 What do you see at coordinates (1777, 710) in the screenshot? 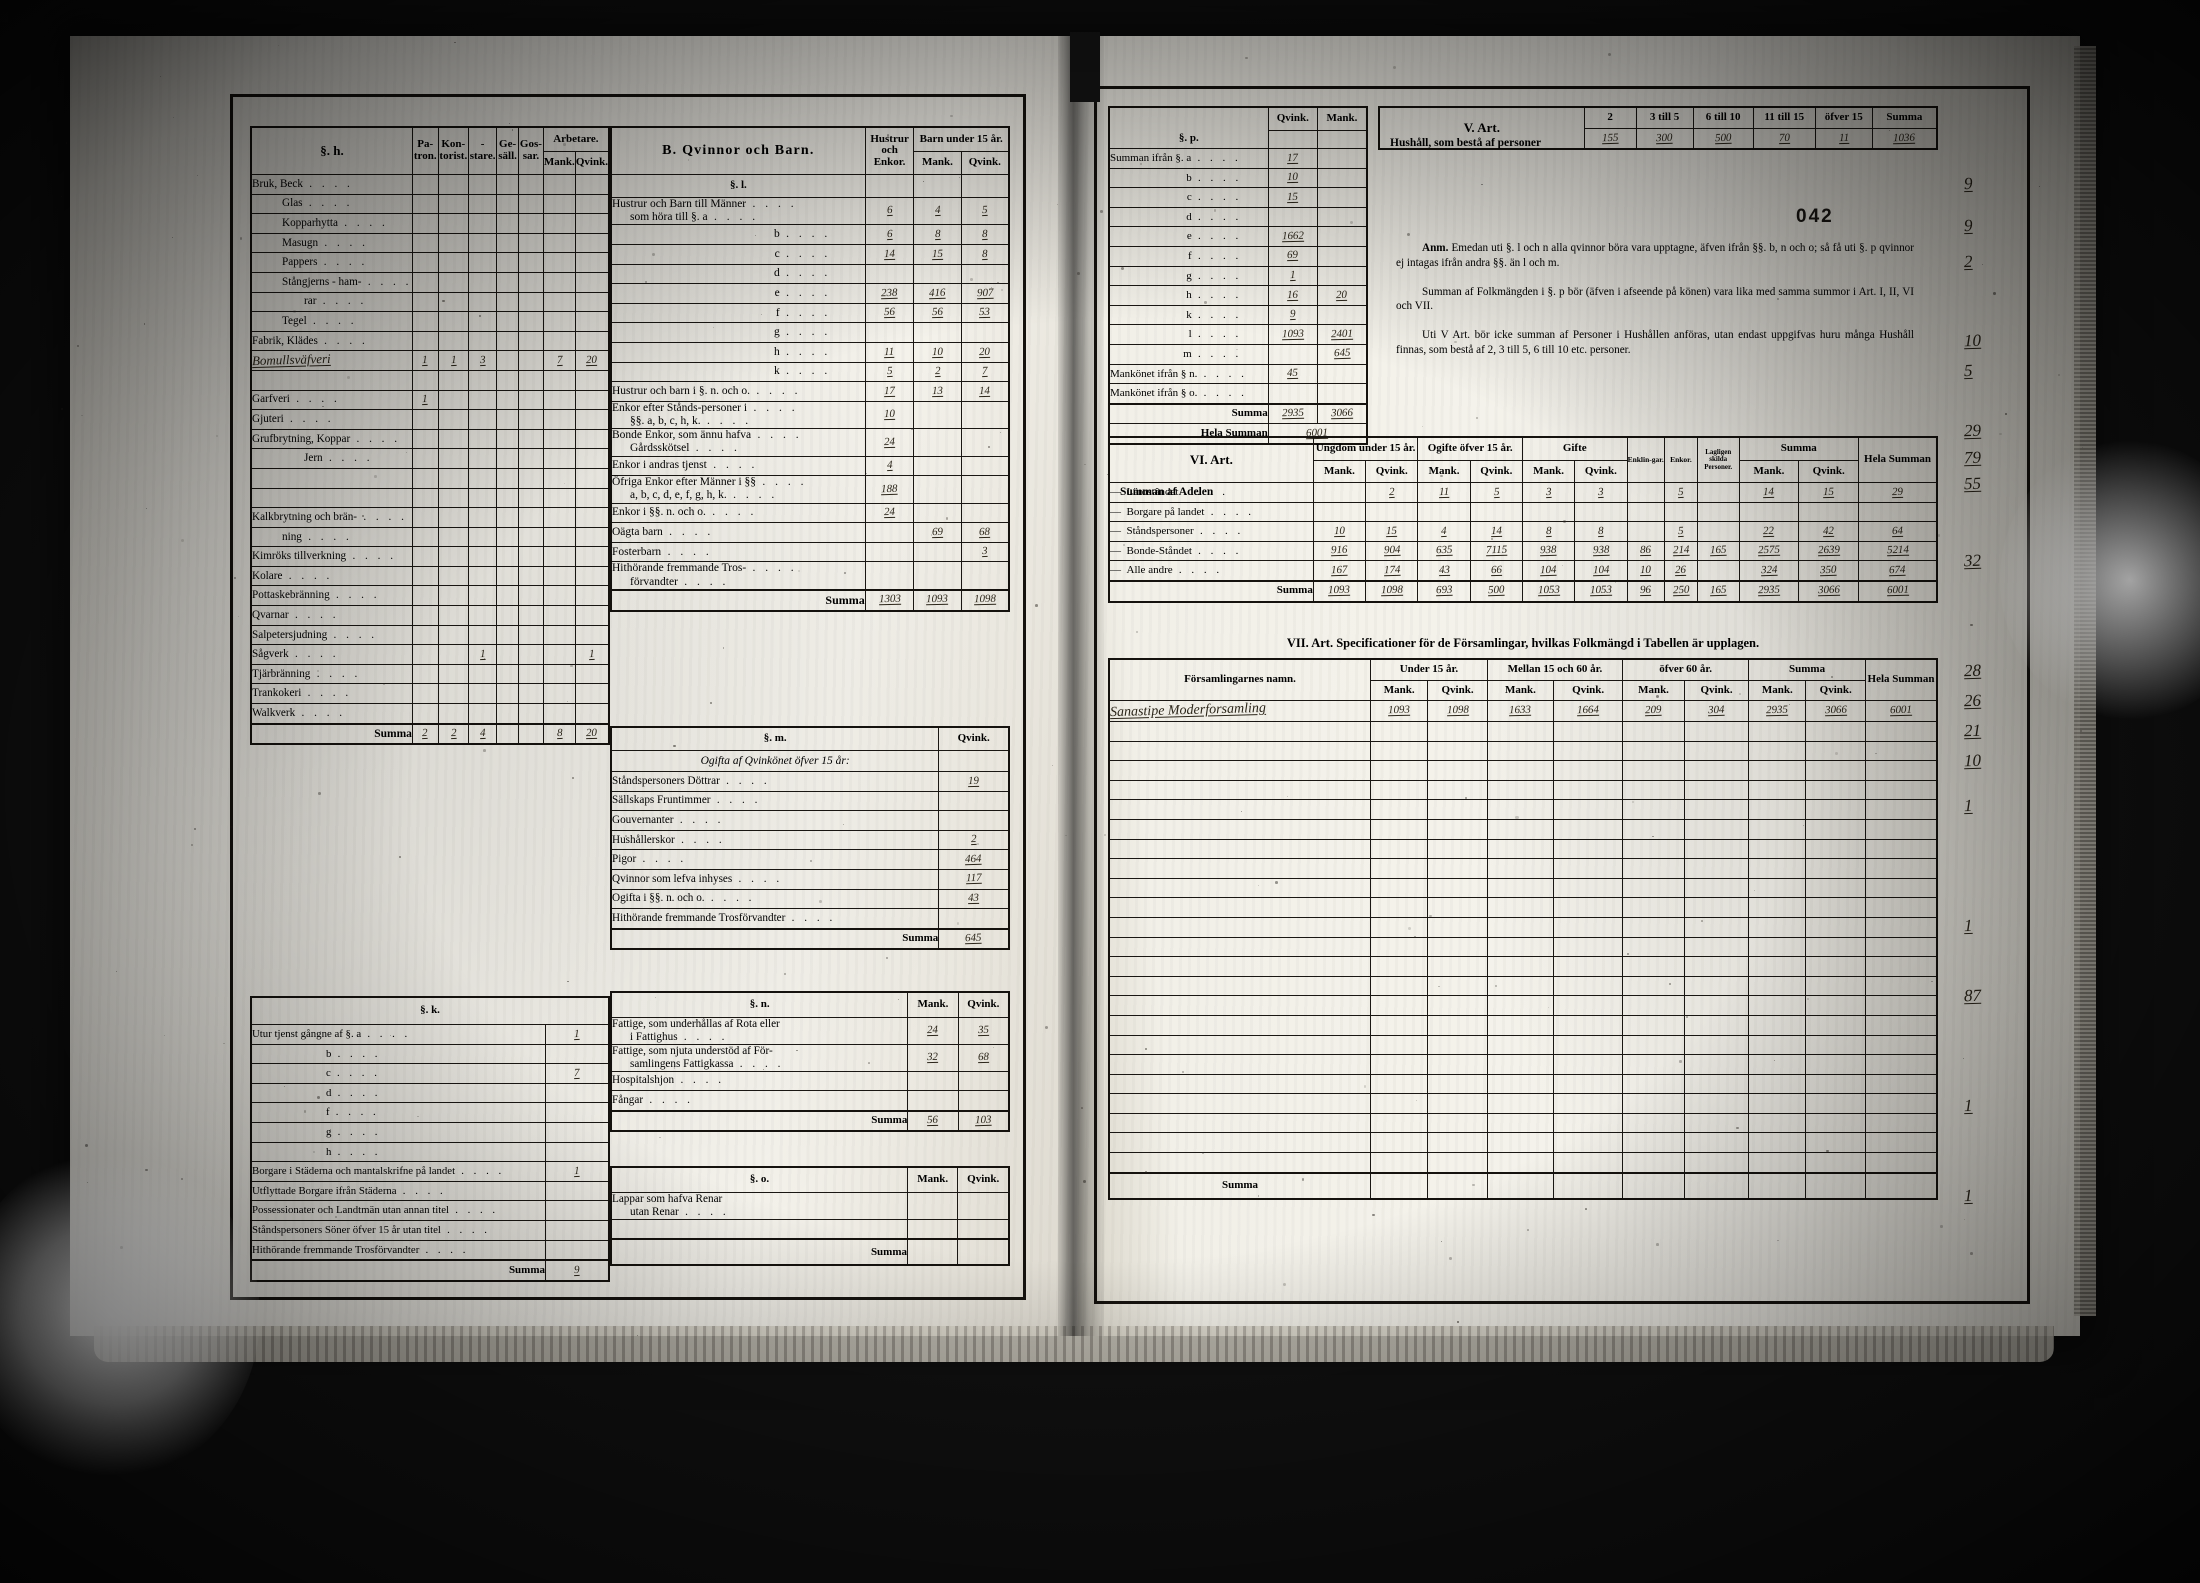
I see `handwritten-value: 2935` at bounding box center [1777, 710].